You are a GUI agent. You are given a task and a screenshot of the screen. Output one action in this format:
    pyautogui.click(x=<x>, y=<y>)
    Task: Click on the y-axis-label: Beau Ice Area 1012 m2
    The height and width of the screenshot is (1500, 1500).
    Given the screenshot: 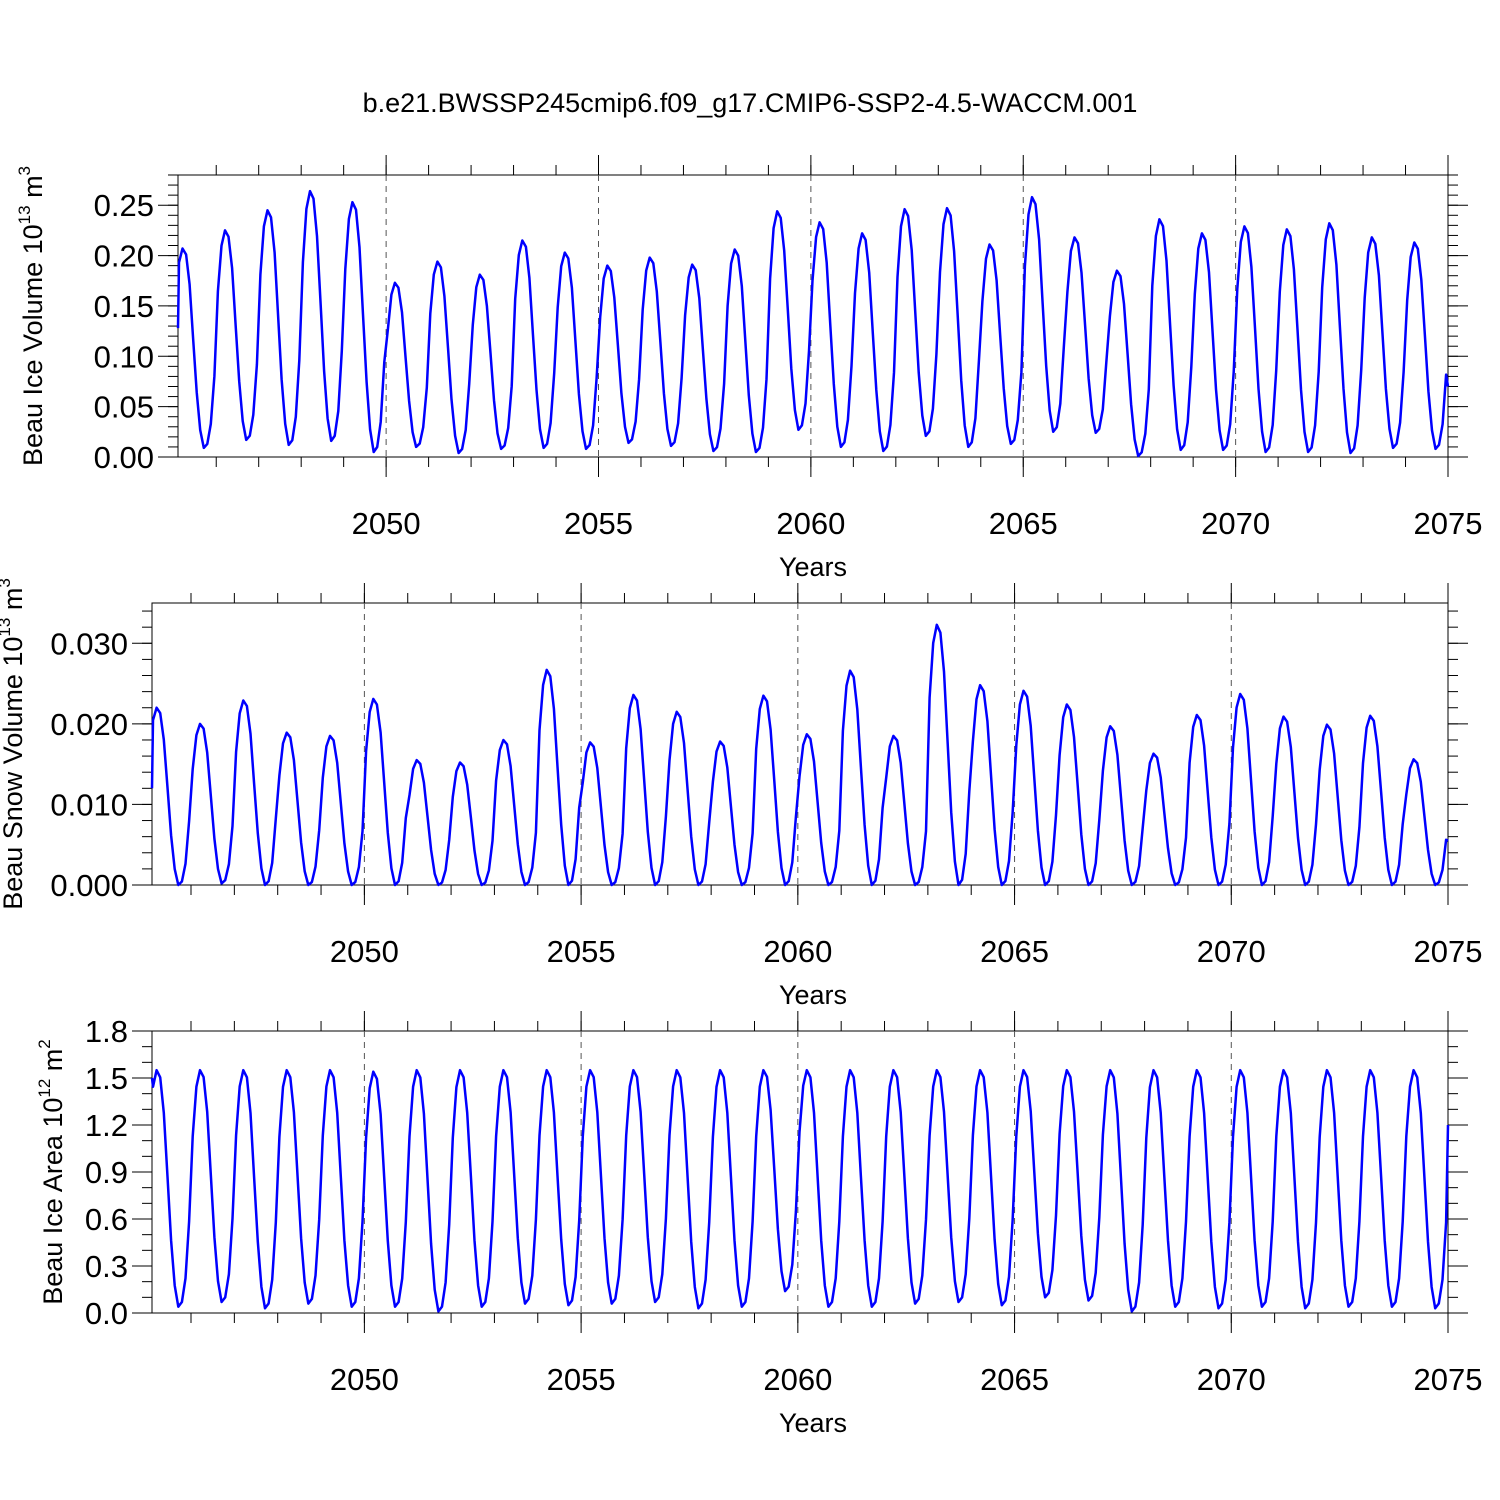 What is the action you would take?
    pyautogui.click(x=51, y=1172)
    